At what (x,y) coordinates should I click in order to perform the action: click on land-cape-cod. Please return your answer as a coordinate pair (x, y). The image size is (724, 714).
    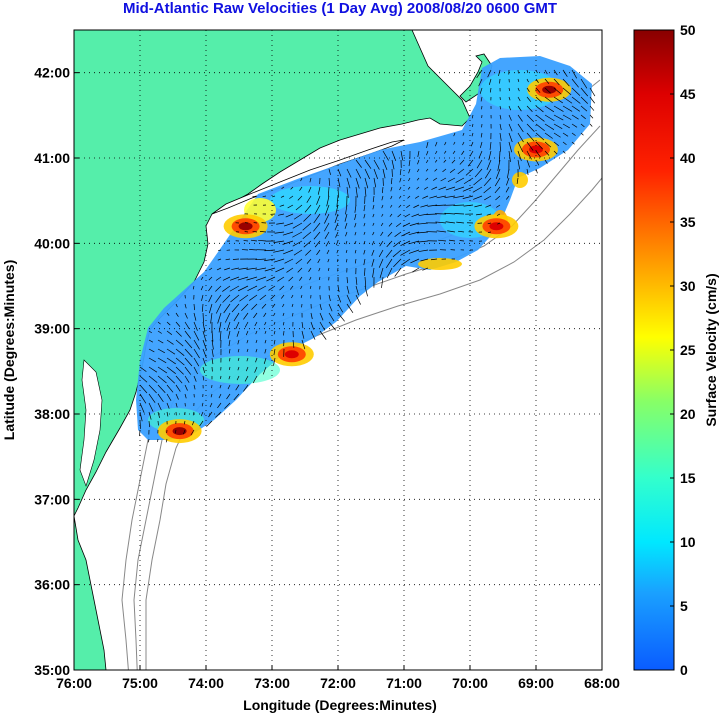
    Looking at the image, I should click on (476, 78).